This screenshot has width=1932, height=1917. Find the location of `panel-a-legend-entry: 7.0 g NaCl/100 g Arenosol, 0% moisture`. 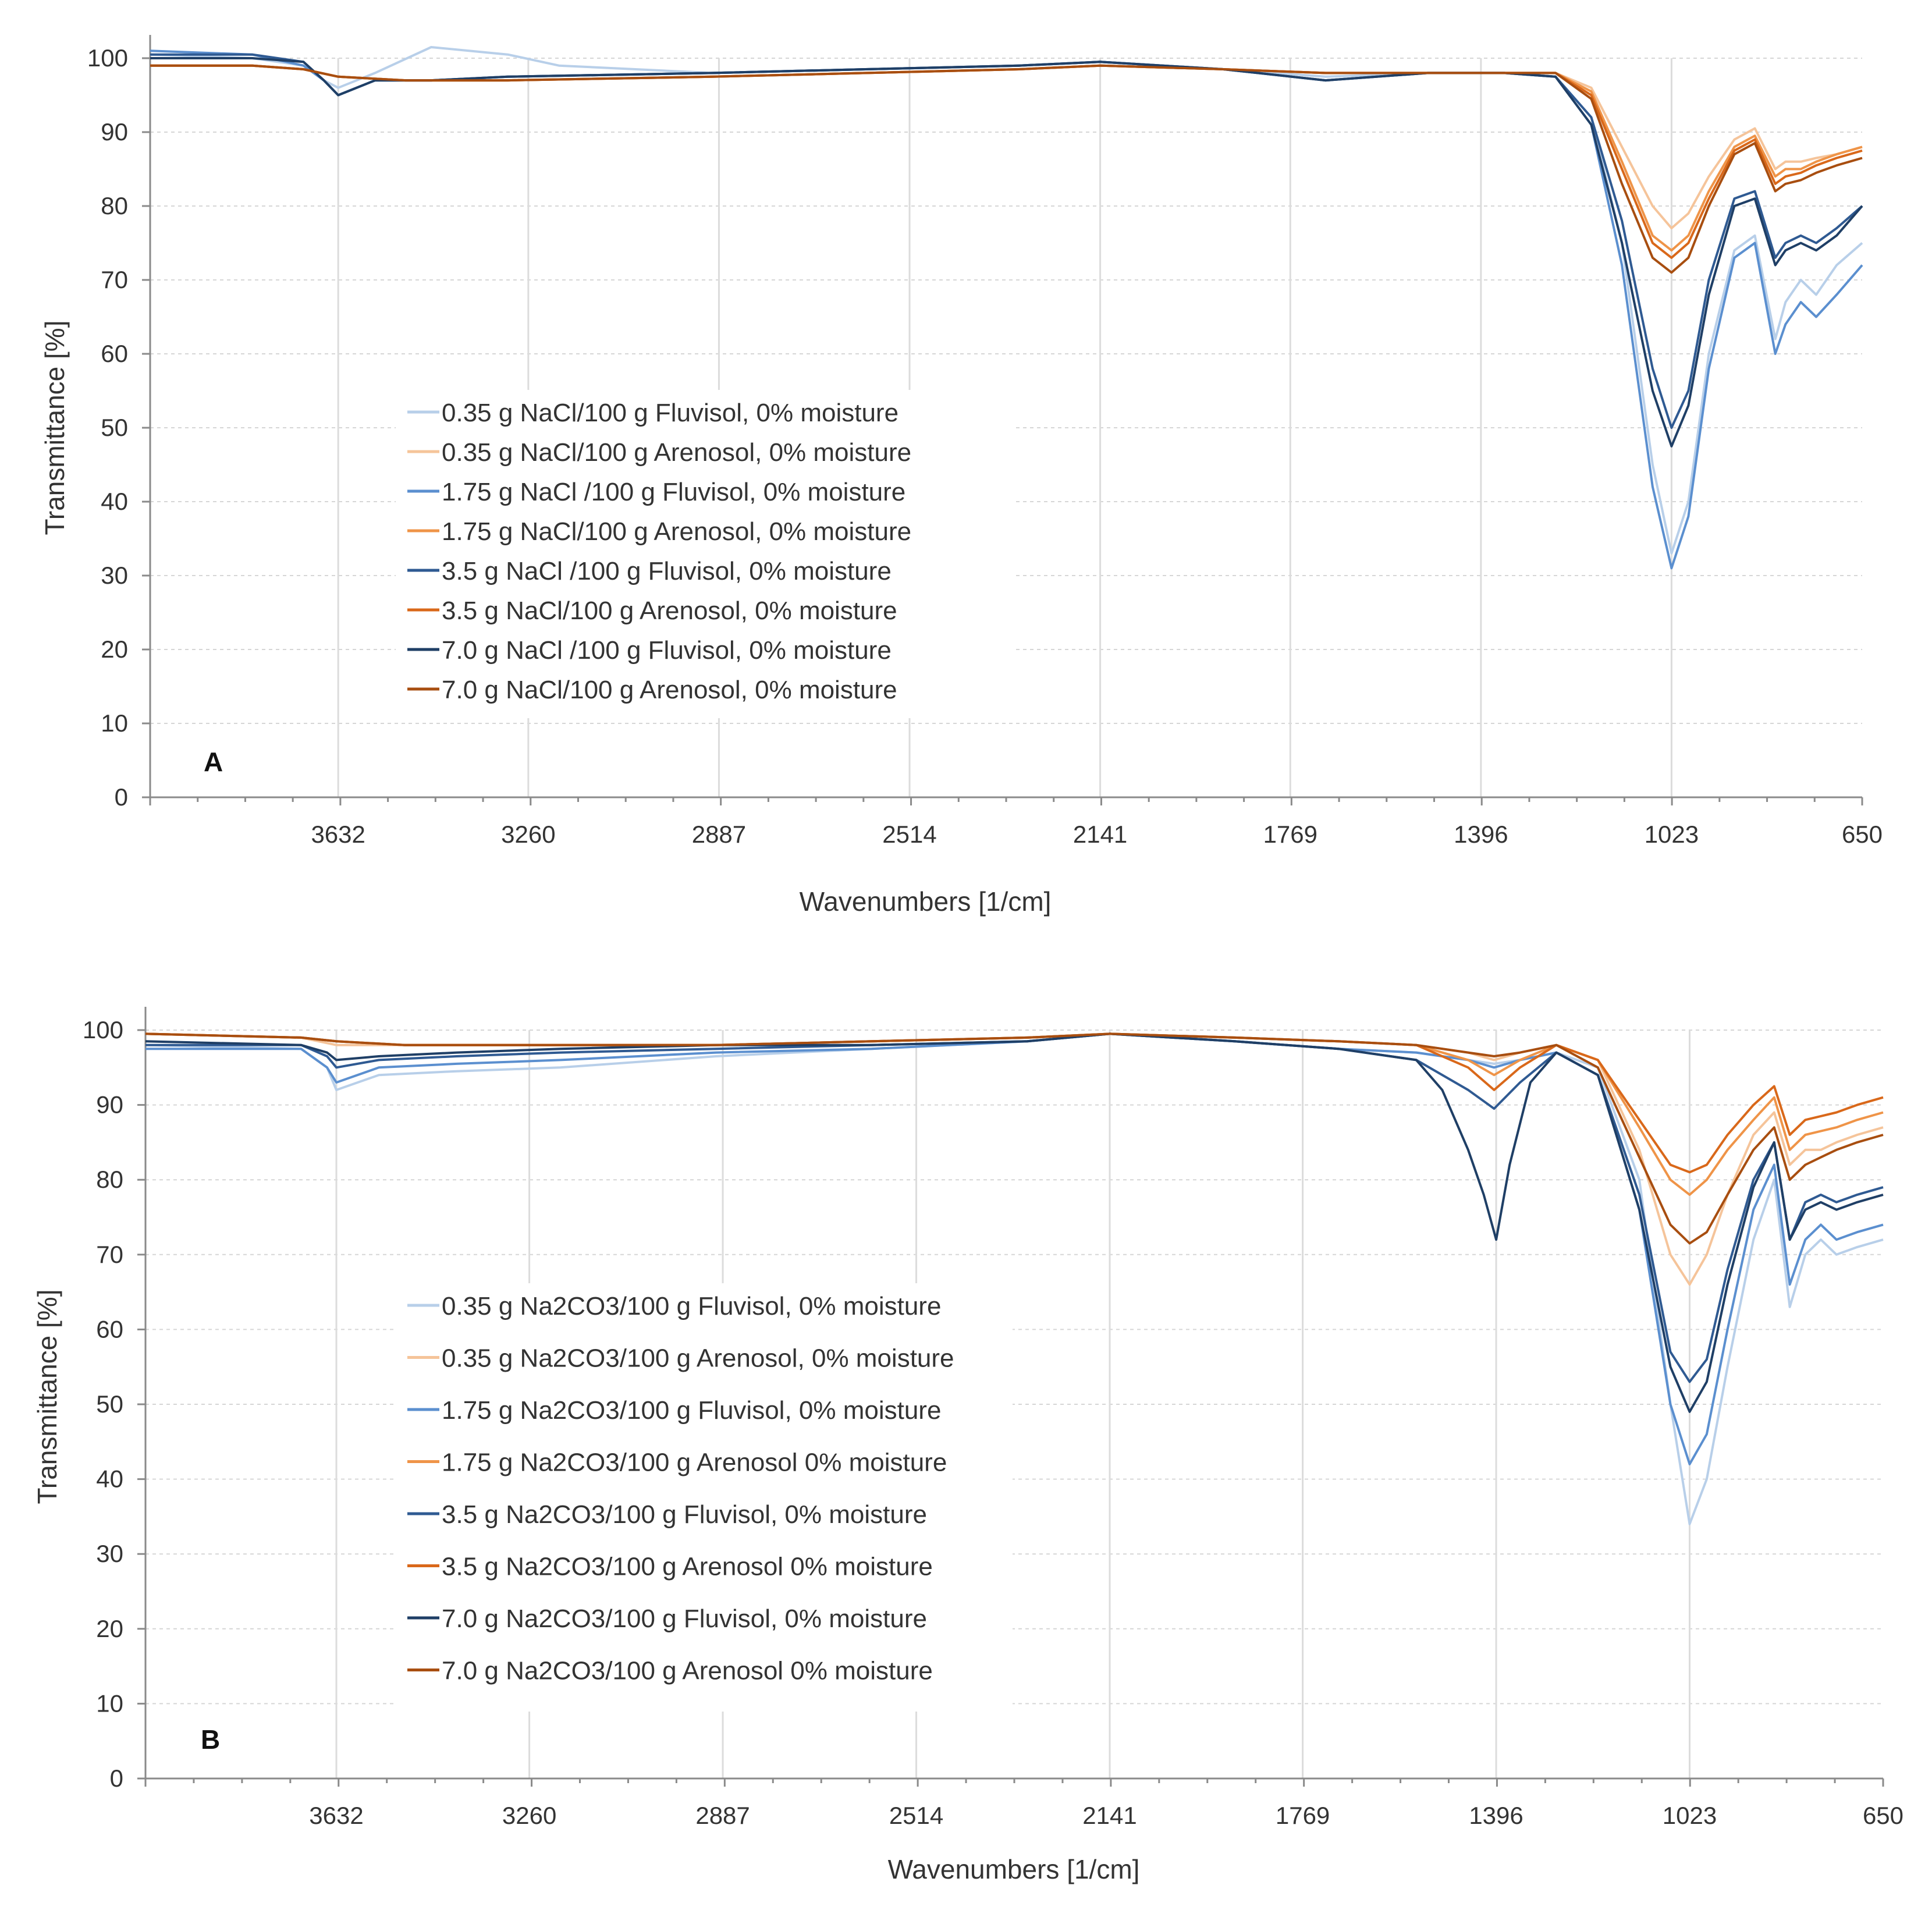

panel-a-legend-entry: 7.0 g NaCl/100 g Arenosol, 0% moisture is located at coordinates (669, 690).